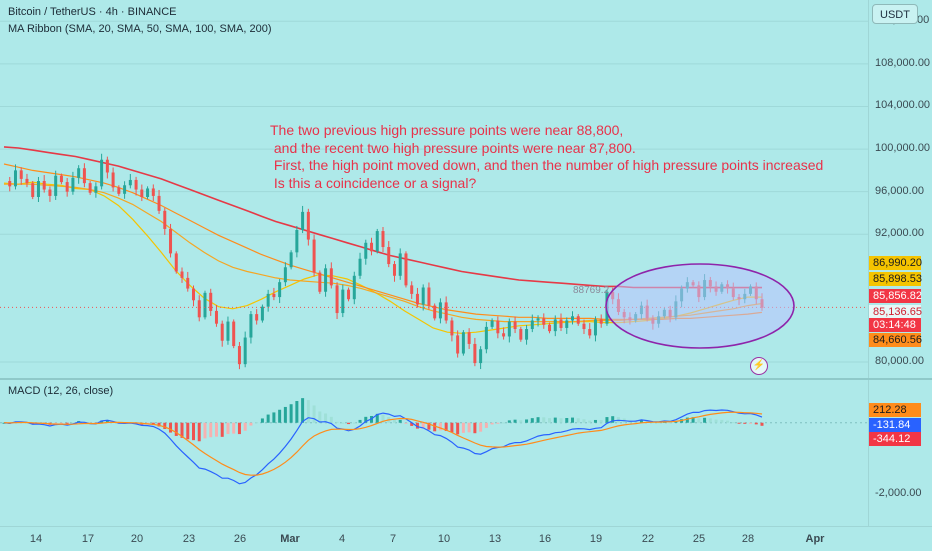 This screenshot has height=551, width=932. Describe the element at coordinates (815, 539) in the screenshot. I see `time-label: Apr` at that location.